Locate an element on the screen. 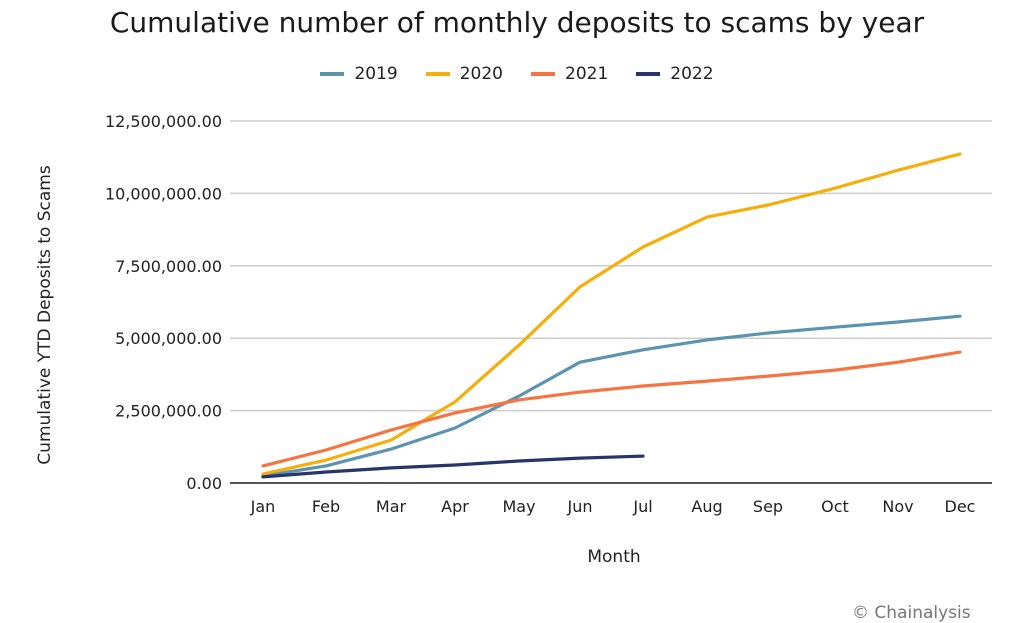  legend-item-2022: 2022 is located at coordinates (675, 74).